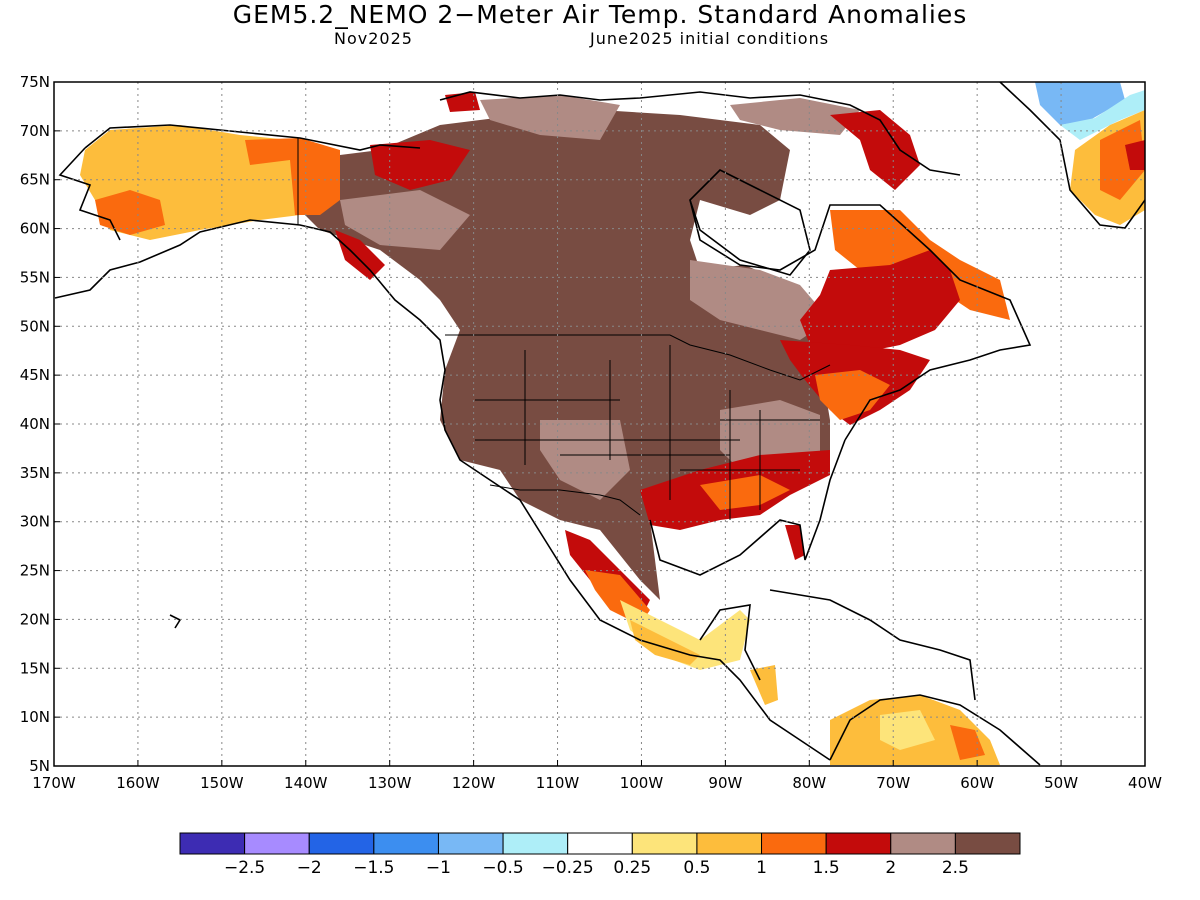  What do you see at coordinates (222, 783) in the screenshot?
I see `lon-label: 150W` at bounding box center [222, 783].